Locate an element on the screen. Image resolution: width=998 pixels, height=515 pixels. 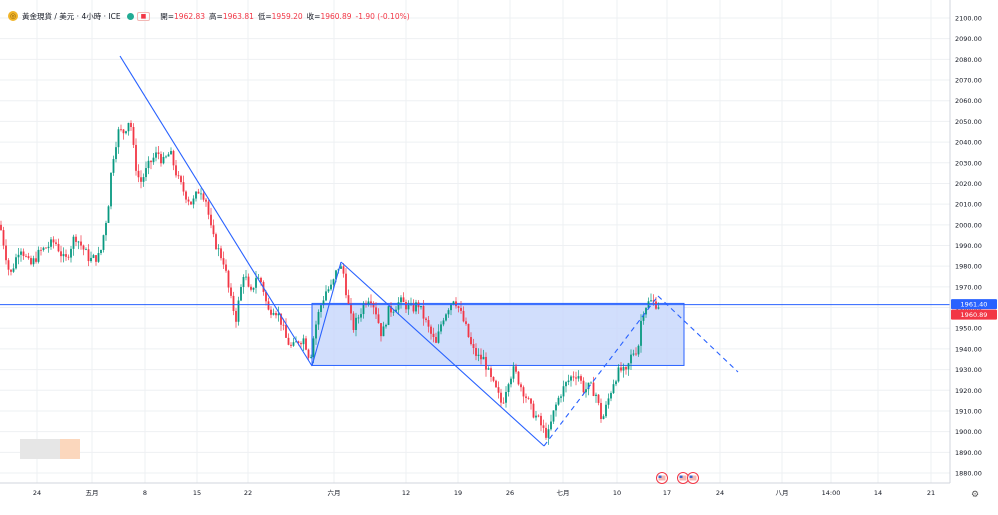
settings-gear-icon: ⚙ is located at coordinates (975, 495).